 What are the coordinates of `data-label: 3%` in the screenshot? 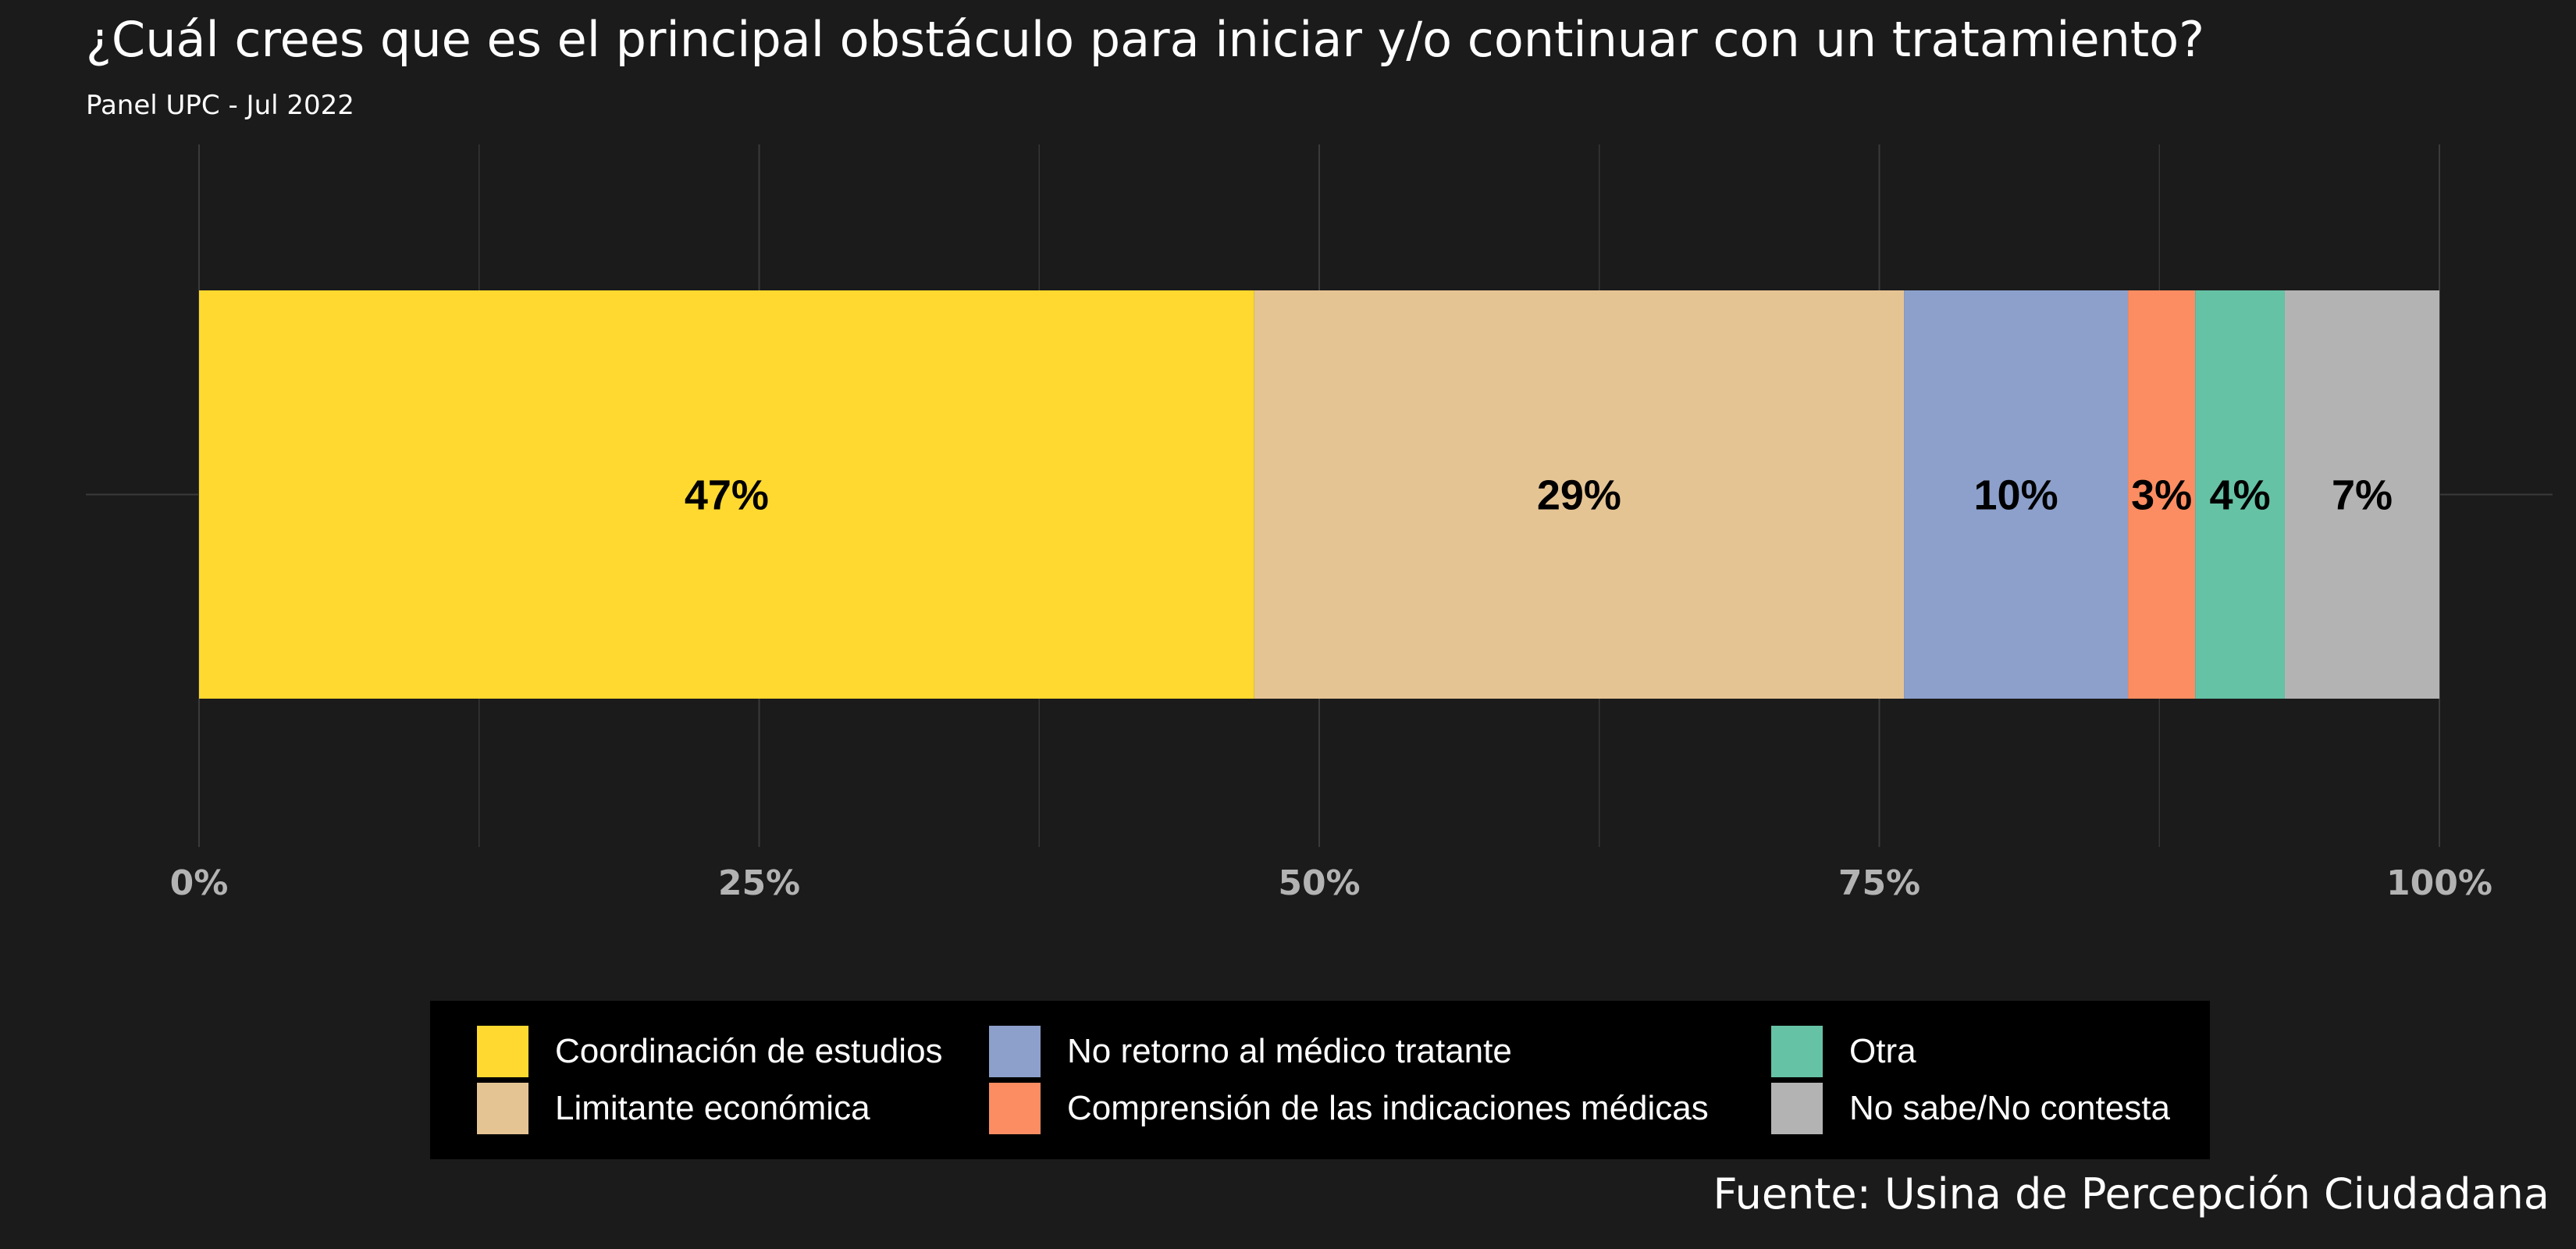 It's located at (2161, 495).